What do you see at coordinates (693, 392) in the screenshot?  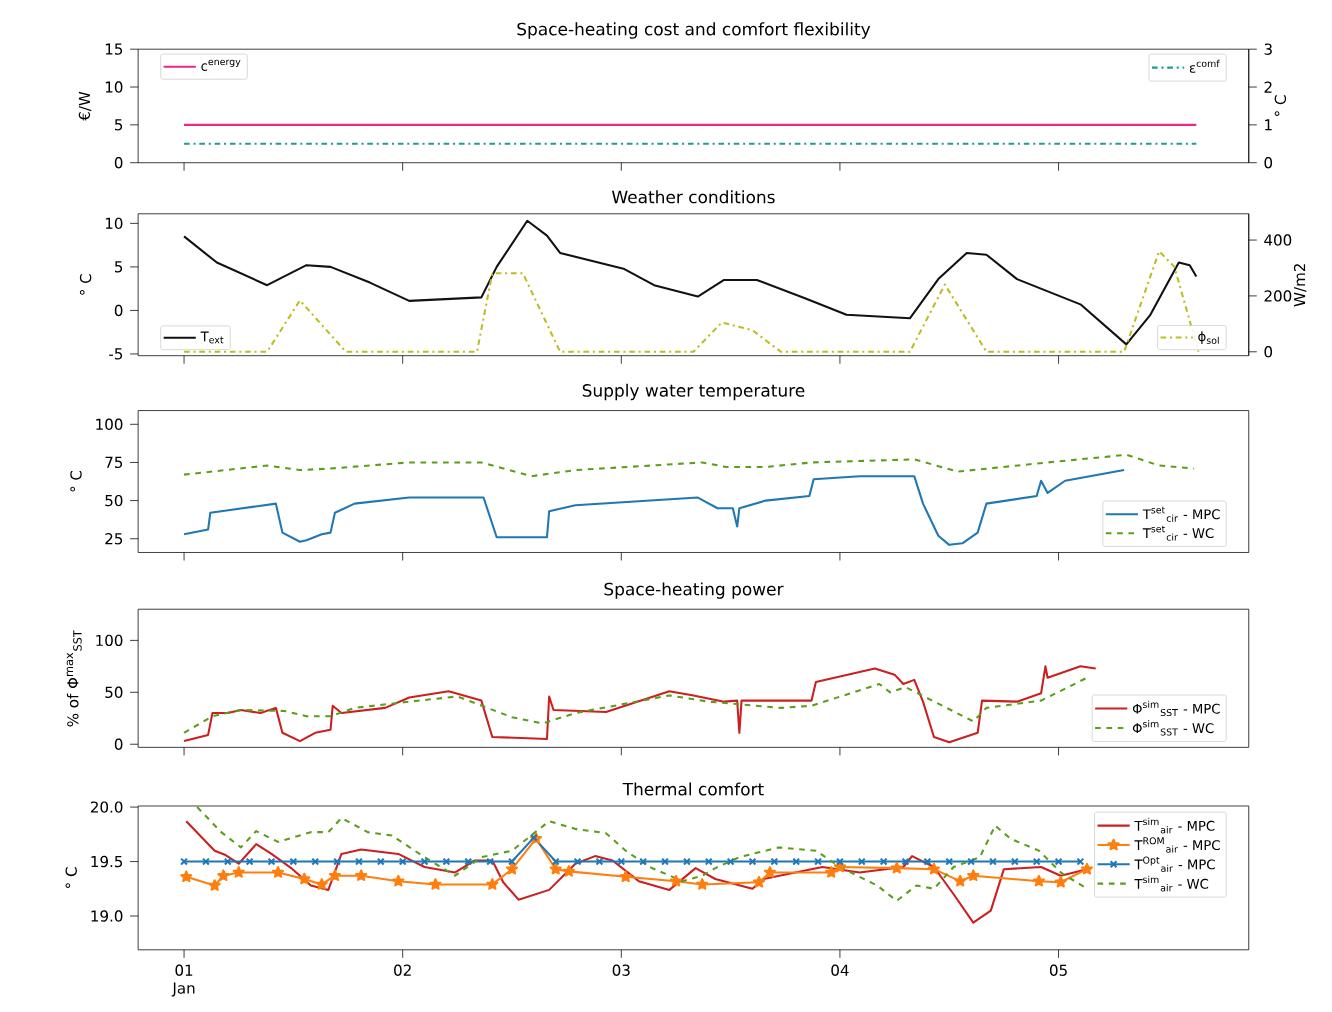 I see `chart-title: Supply water temperature` at bounding box center [693, 392].